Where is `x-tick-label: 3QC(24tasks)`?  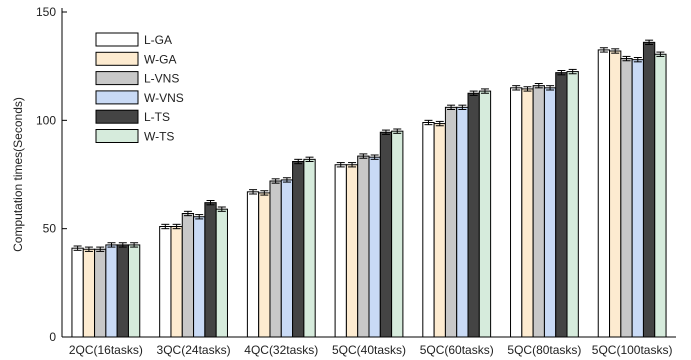 x-tick-label: 3QC(24tasks) is located at coordinates (194, 350).